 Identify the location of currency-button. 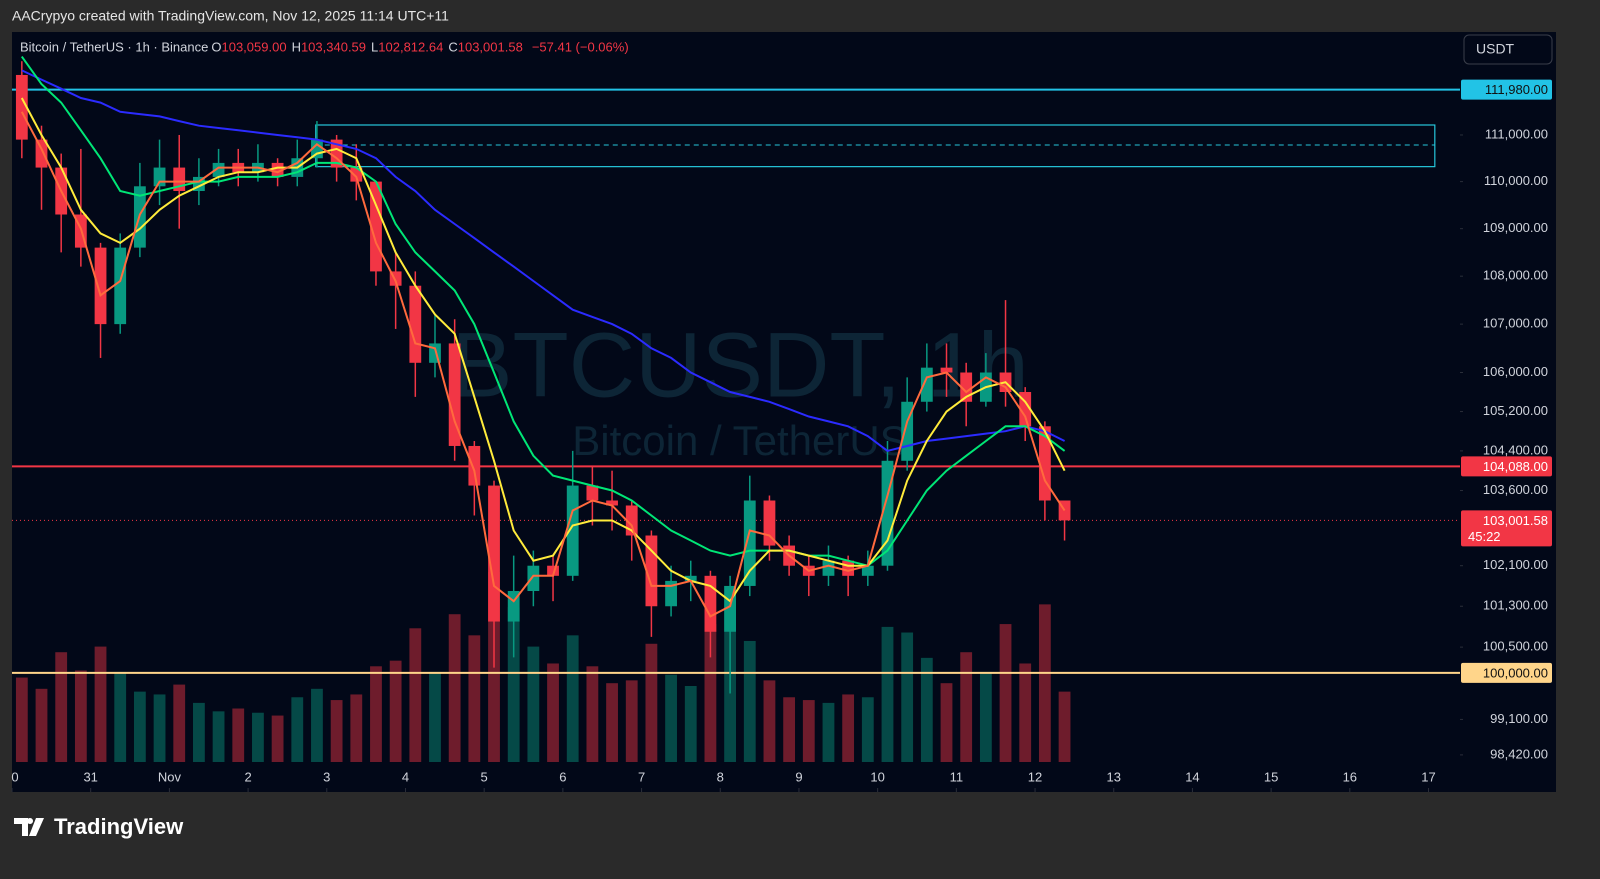
(1508, 49).